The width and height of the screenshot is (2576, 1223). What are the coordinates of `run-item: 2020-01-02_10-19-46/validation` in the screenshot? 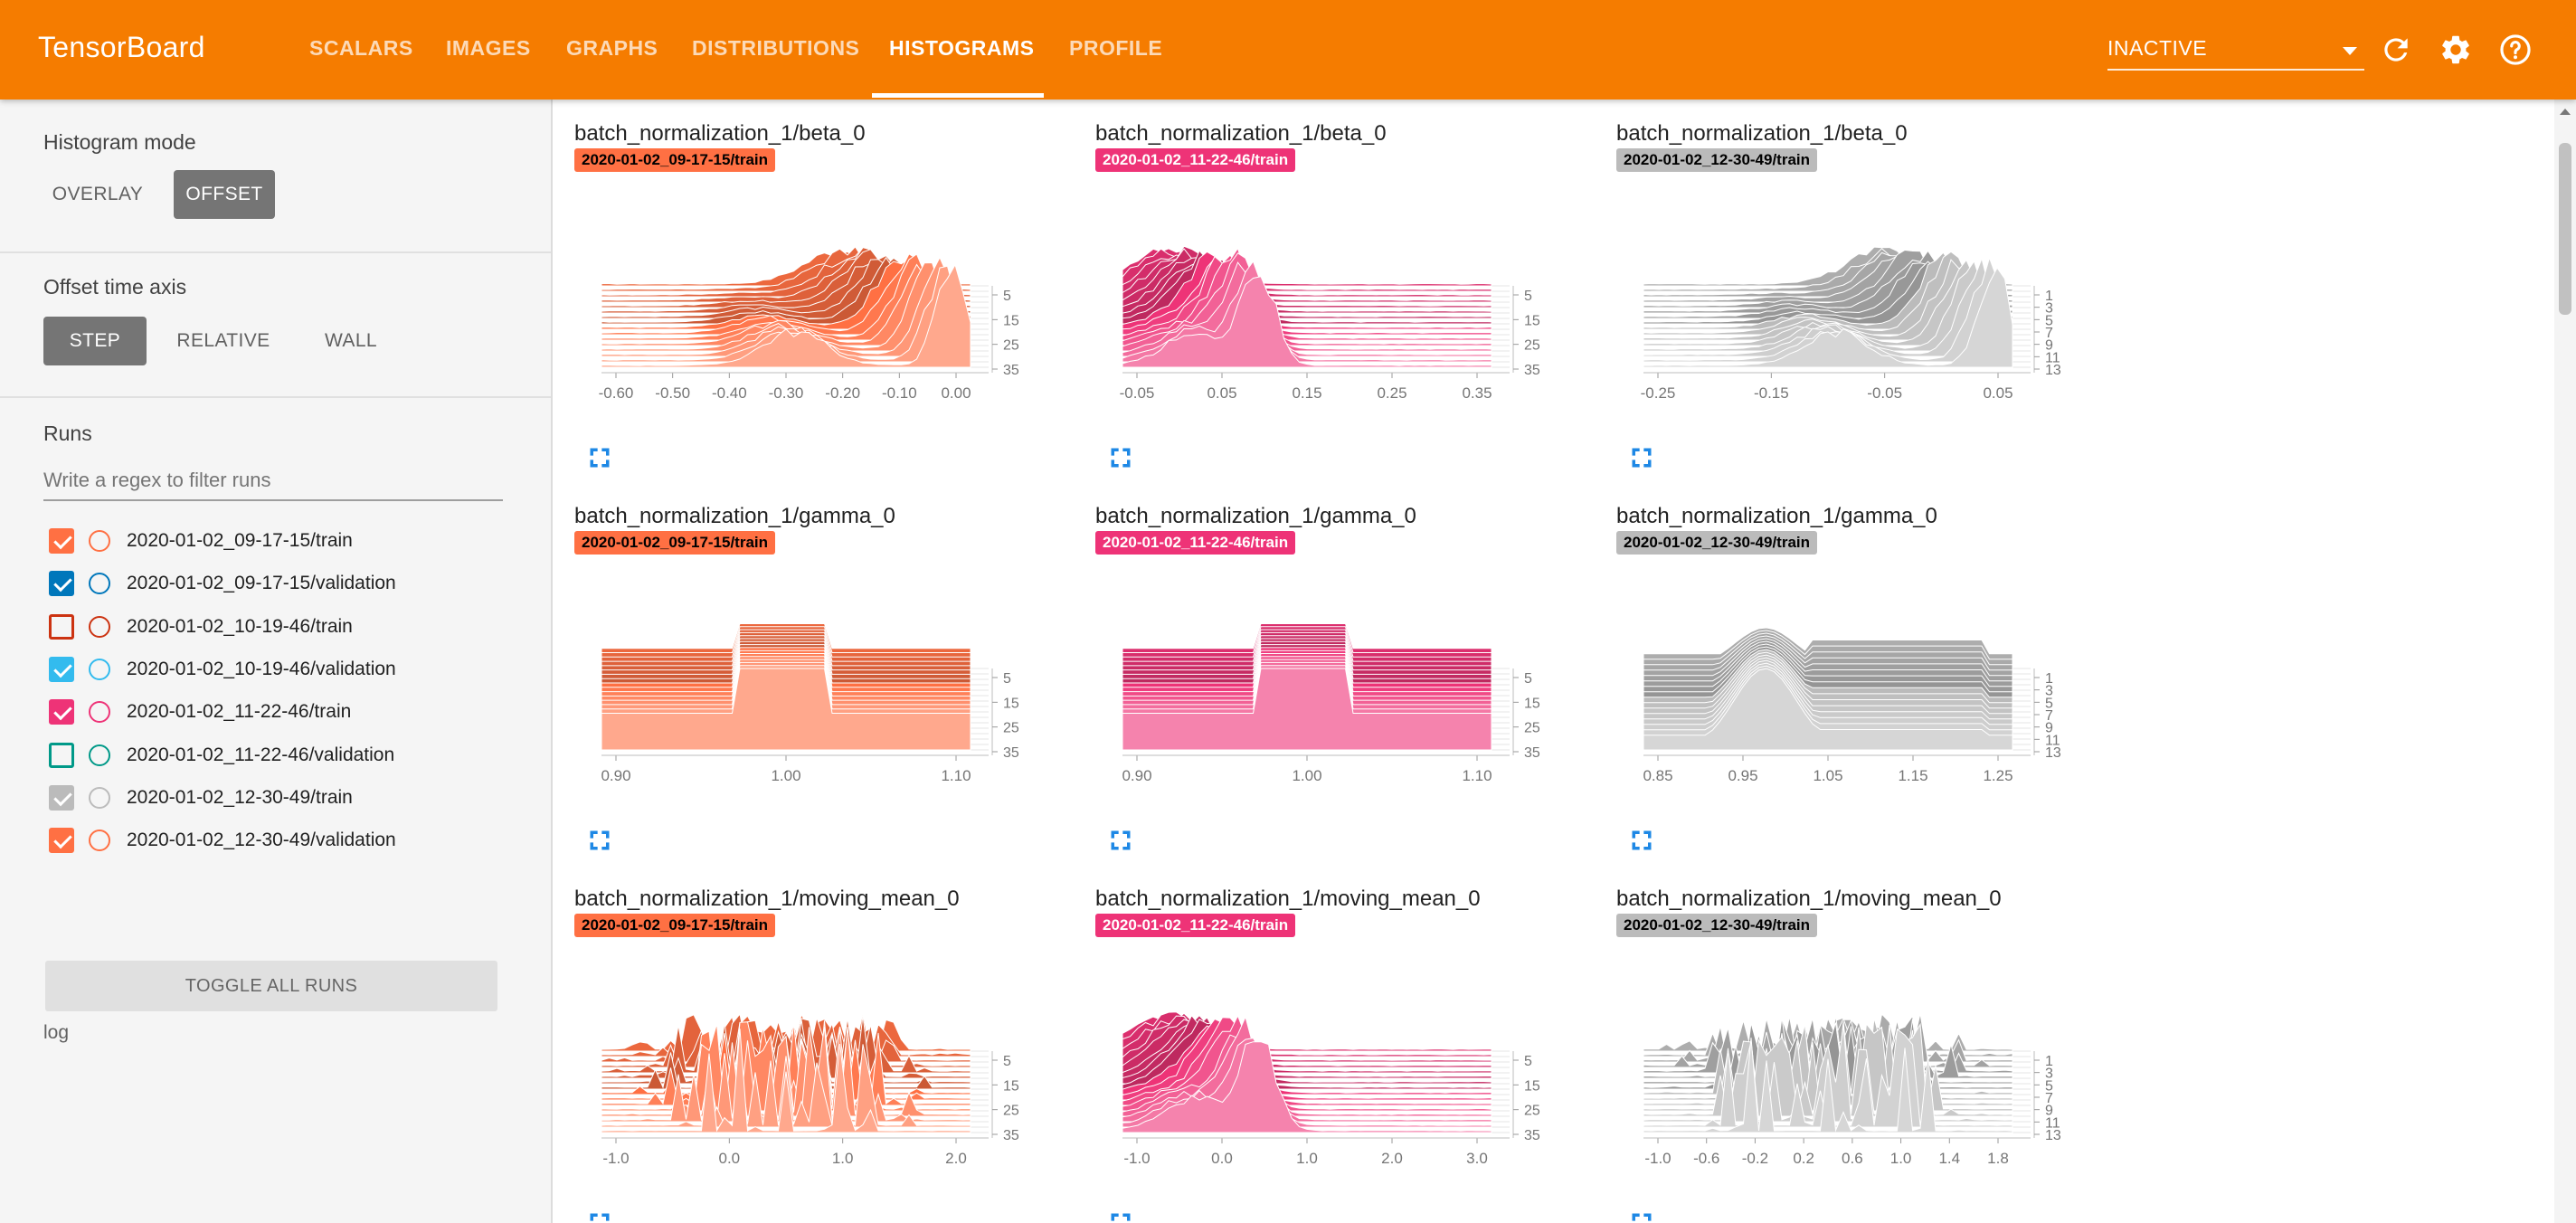 It's located at (284, 669).